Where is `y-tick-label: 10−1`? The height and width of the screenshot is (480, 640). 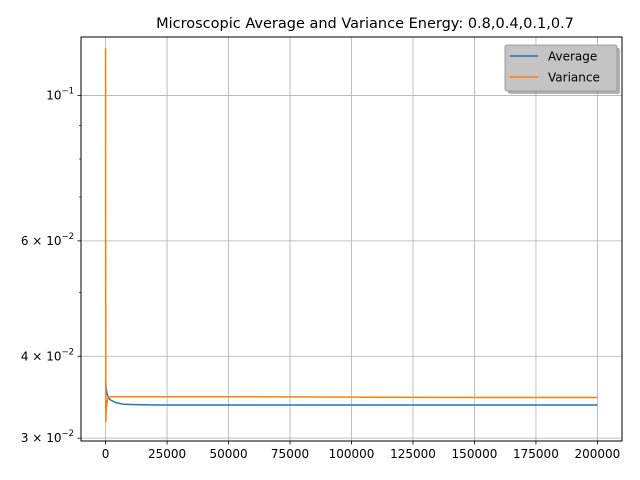 y-tick-label: 10−1 is located at coordinates (60, 94).